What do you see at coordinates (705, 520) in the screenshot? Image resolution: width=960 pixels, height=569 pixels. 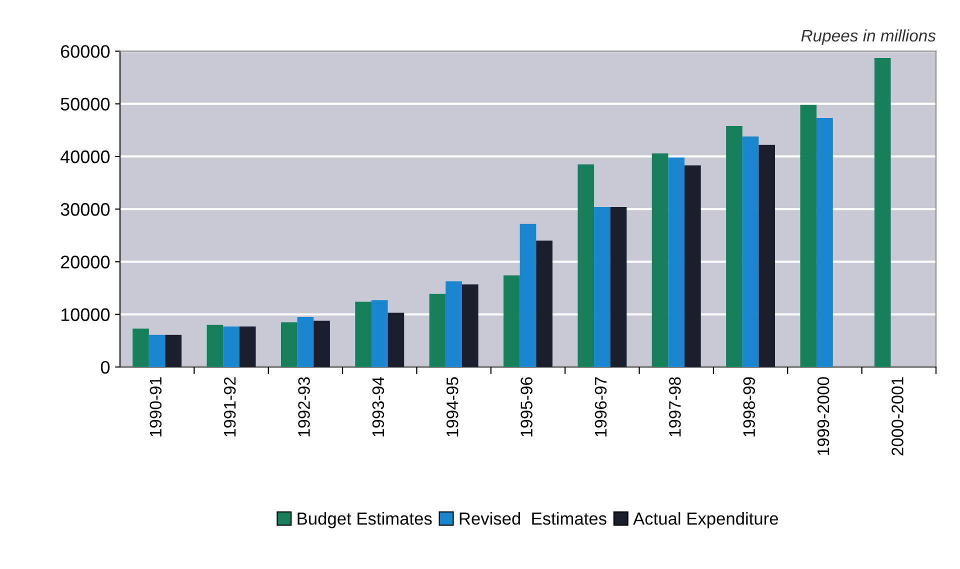 I see `legend-label: Actual Expenditure` at bounding box center [705, 520].